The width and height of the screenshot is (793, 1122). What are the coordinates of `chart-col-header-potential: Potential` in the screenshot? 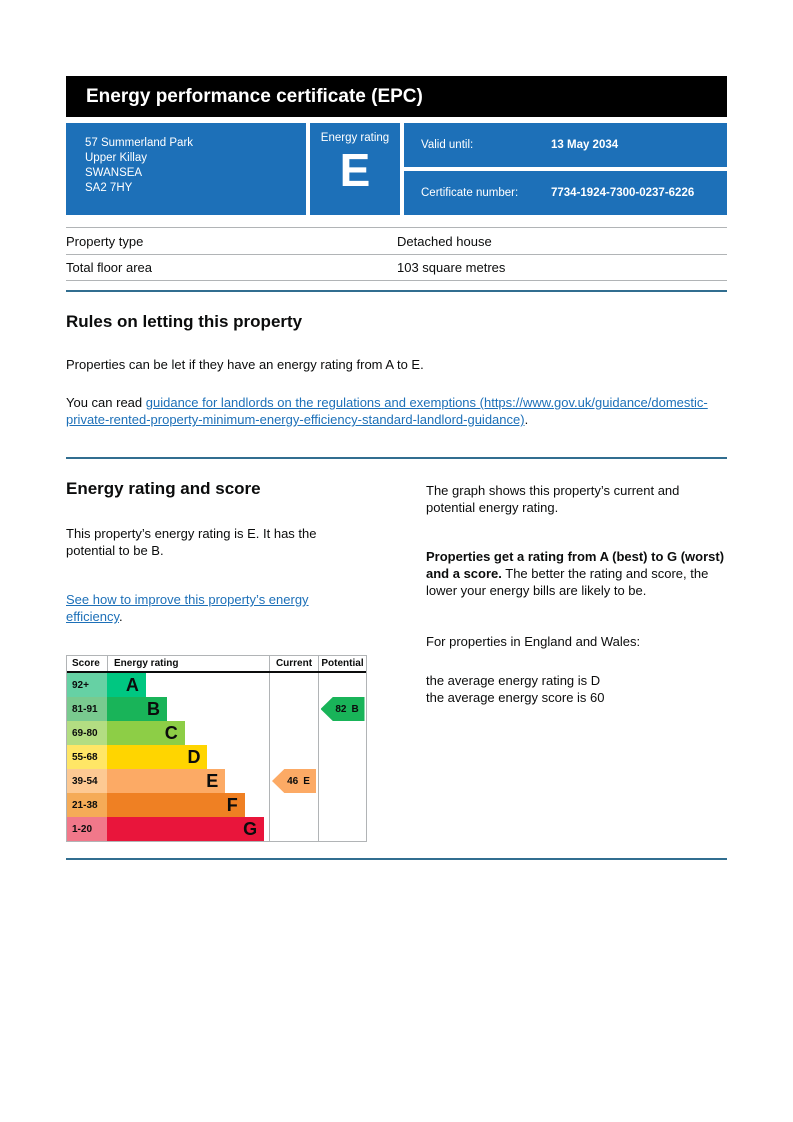 It's located at (342, 663).